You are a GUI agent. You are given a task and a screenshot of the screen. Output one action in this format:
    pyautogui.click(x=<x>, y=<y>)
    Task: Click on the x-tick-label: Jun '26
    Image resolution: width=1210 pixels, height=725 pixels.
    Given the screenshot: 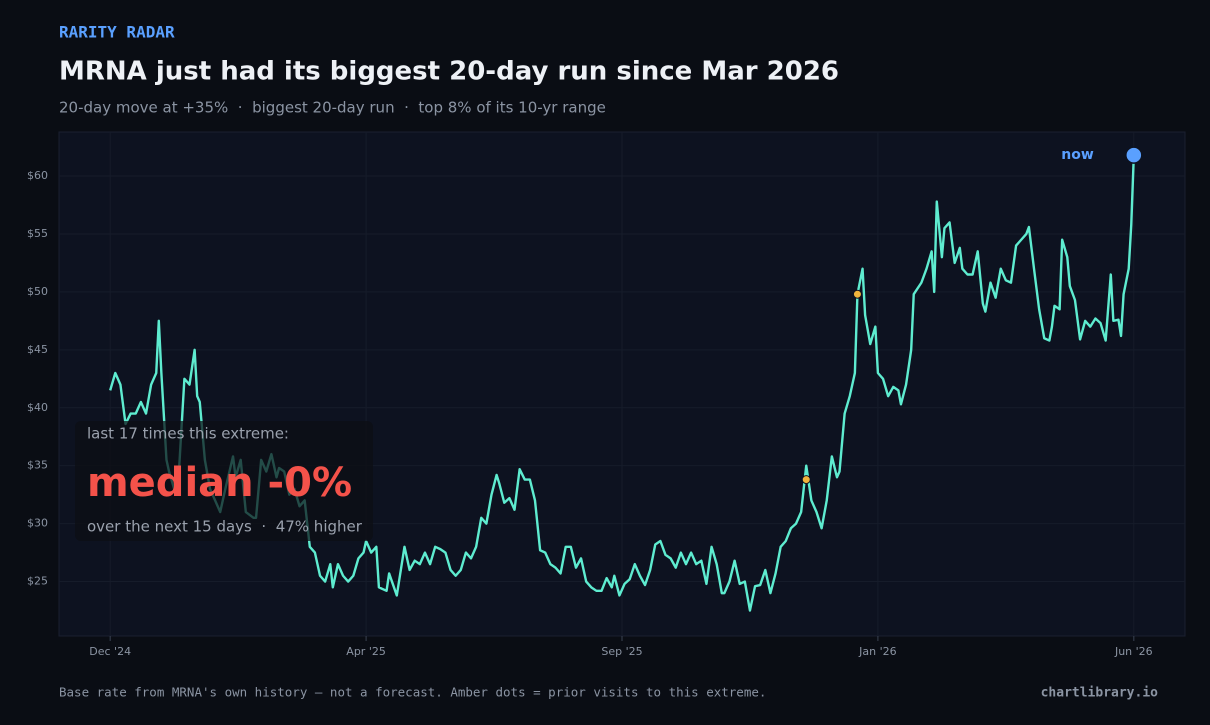 What is the action you would take?
    pyautogui.click(x=1133, y=651)
    